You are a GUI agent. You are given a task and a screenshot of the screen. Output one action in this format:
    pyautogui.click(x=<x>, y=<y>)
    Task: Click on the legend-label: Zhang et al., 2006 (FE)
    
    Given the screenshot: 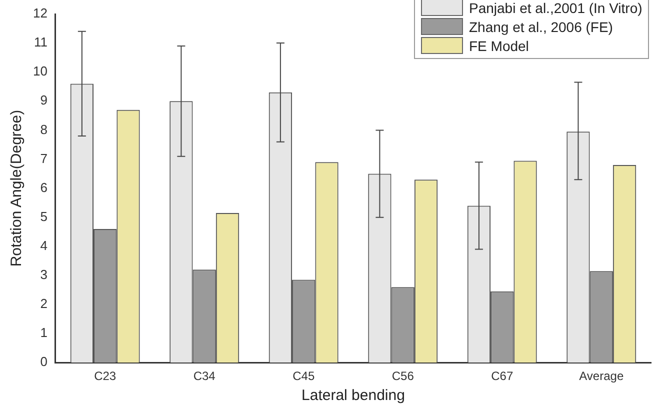 What is the action you would take?
    pyautogui.click(x=541, y=26)
    